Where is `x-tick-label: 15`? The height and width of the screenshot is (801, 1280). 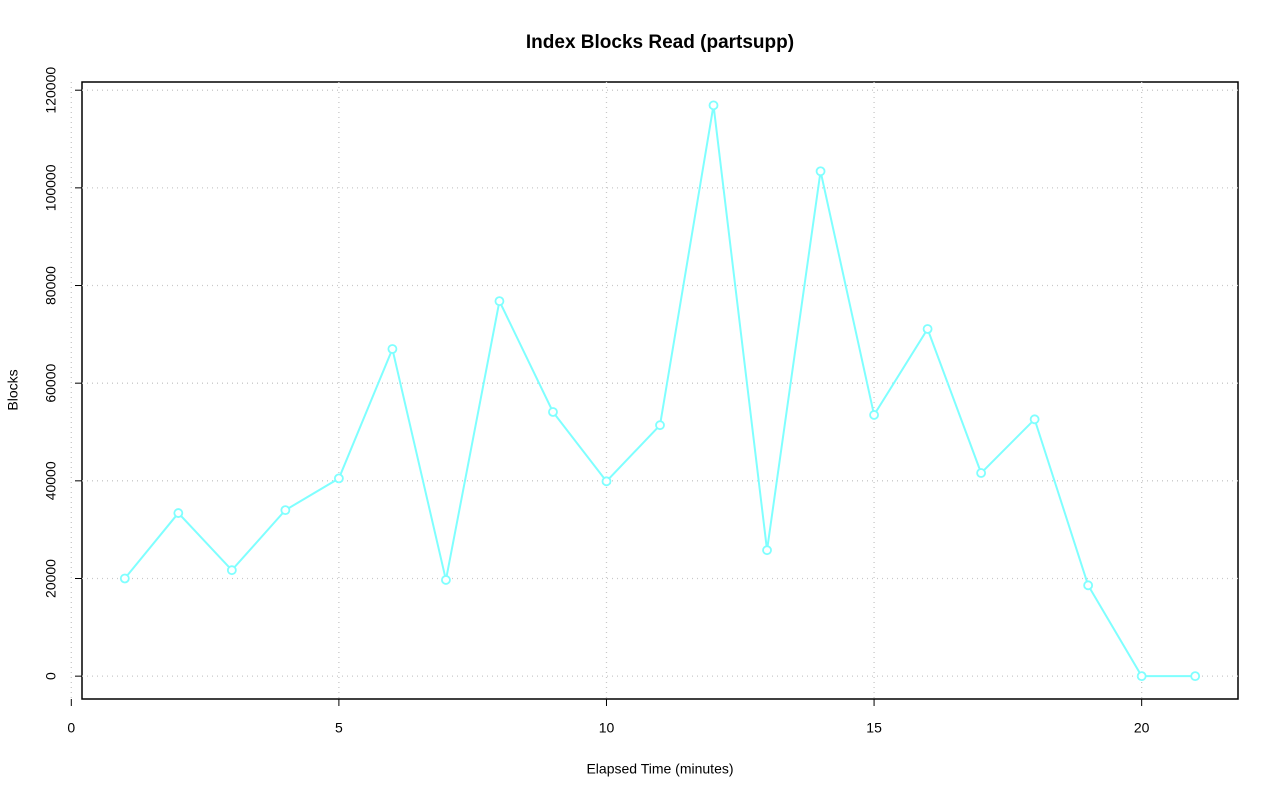
x-tick-label: 15 is located at coordinates (874, 728).